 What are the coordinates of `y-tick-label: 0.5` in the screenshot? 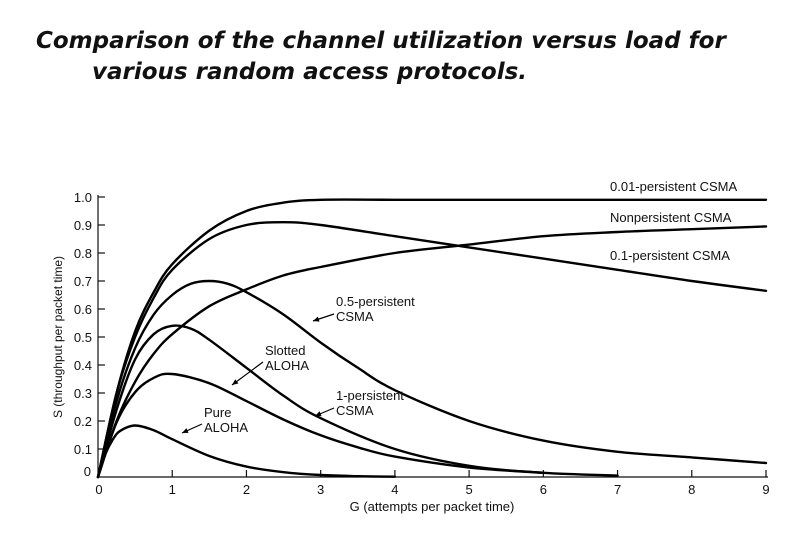 It's located at (83, 337).